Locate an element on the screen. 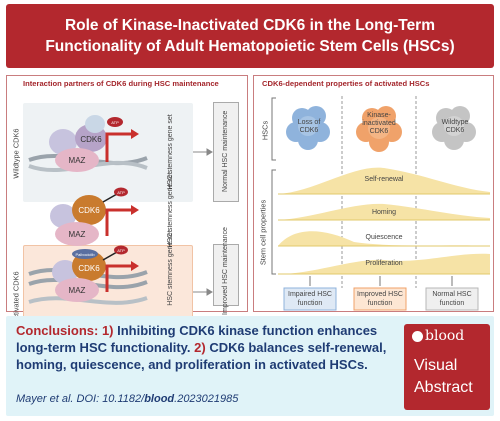 The width and height of the screenshot is (500, 421). outcome-ki-label: Improved HSC maintenance is located at coordinates (225, 271).